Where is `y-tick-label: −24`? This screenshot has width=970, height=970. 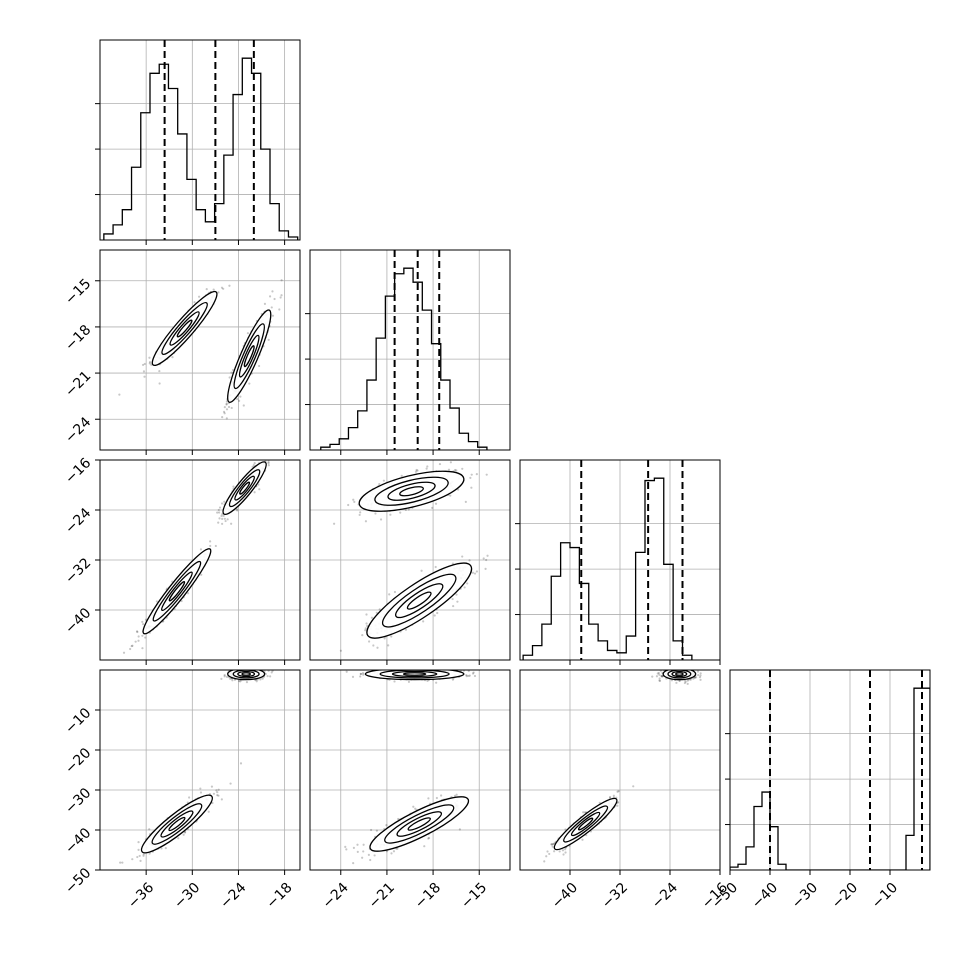
y-tick-label: −24 is located at coordinates (78, 521).